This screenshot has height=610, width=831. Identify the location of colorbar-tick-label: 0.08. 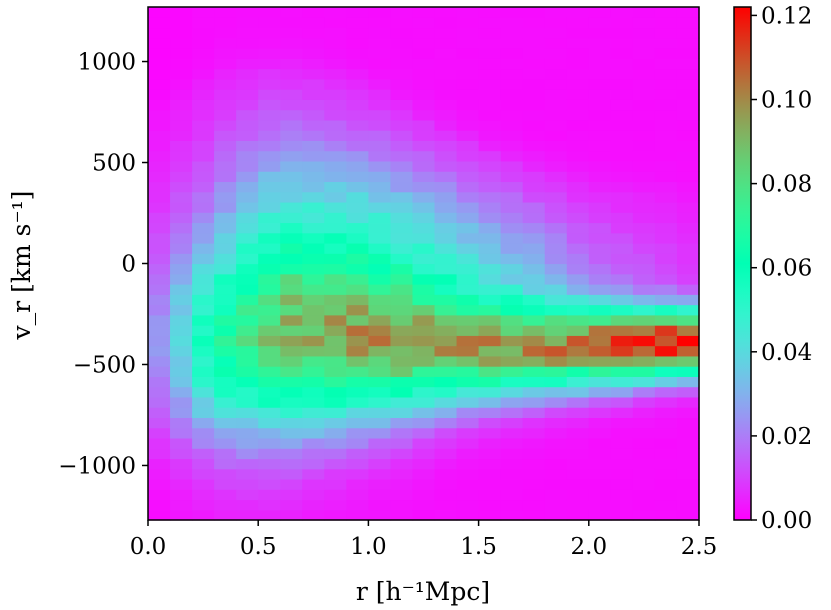
(786, 185).